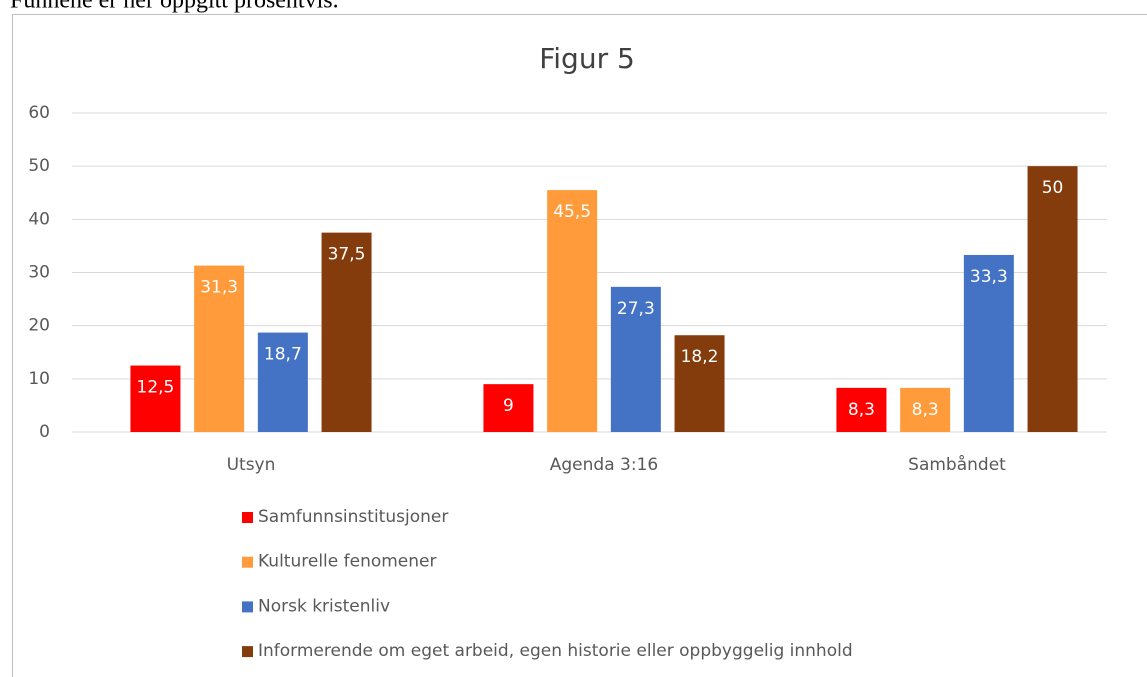  Describe the element at coordinates (39, 379) in the screenshot. I see `y-tick-label: 10` at that location.